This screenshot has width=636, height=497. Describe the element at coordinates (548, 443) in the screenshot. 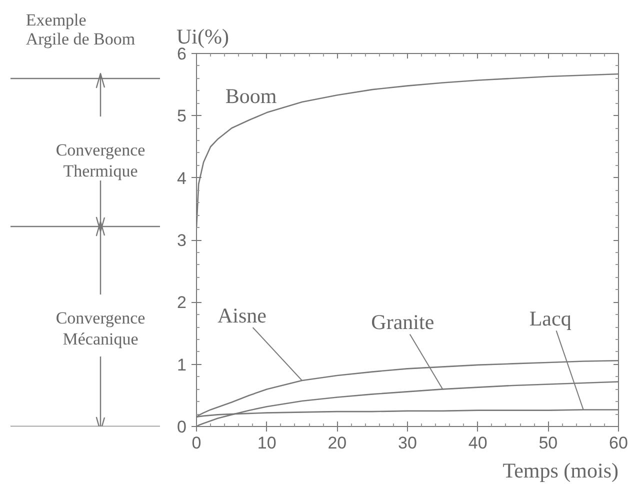

I see `x-tick-label: 50` at that location.